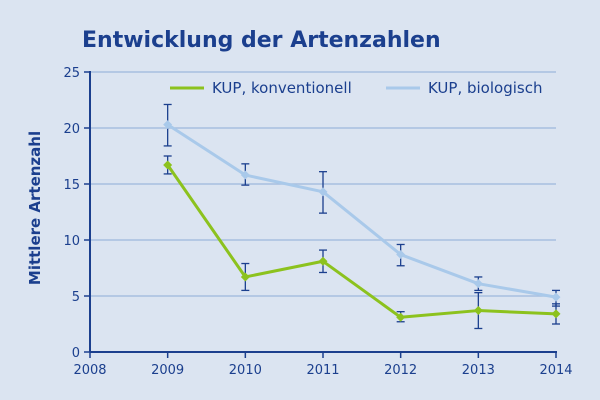  Describe the element at coordinates (261, 40) in the screenshot. I see `chart-title: Entwicklung der Artenzahlen` at that location.